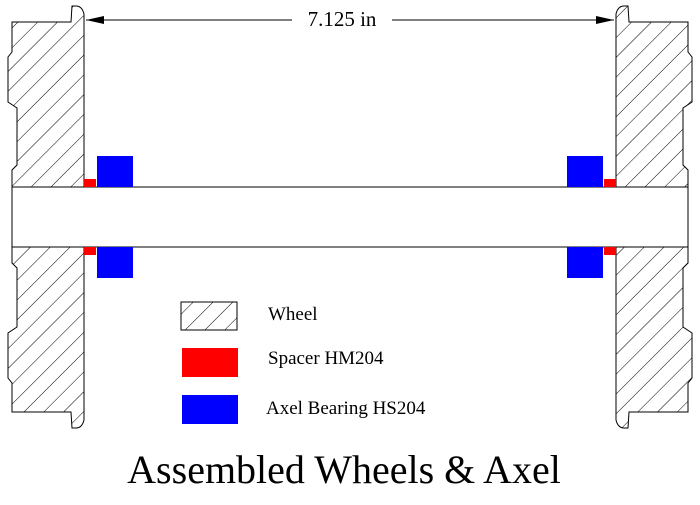  I want to click on spacer-right-lower, so click(610, 251).